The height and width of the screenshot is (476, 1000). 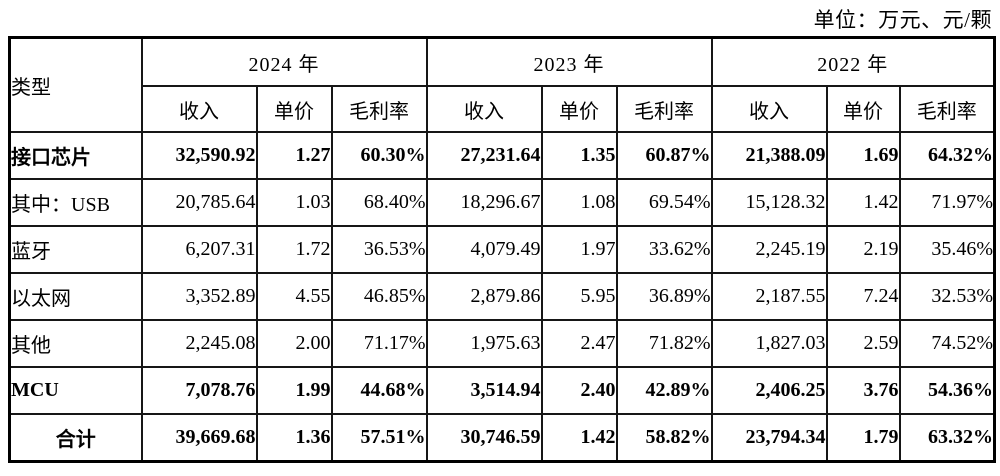 What do you see at coordinates (484, 438) in the screenshot?
I see `cell-revenue-2023: 30,746.59` at bounding box center [484, 438].